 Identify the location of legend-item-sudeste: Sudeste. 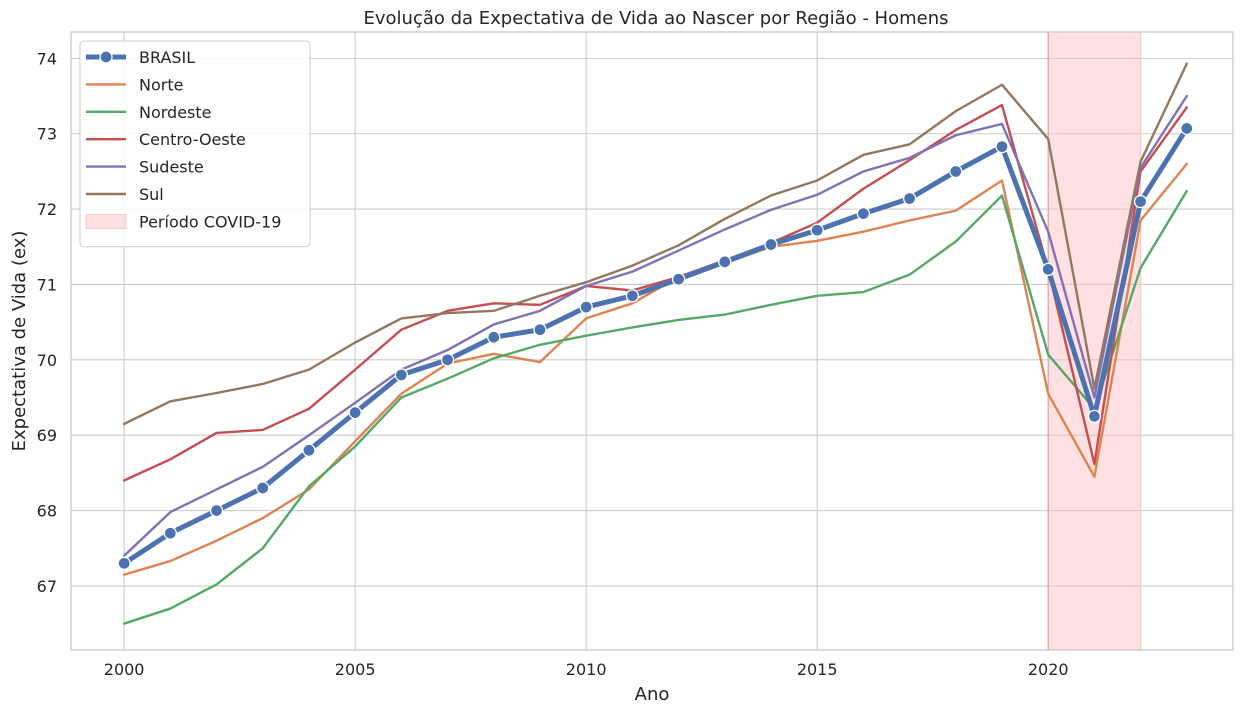
(145, 167).